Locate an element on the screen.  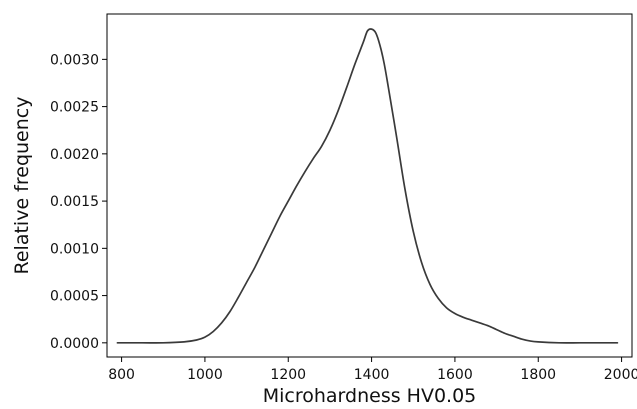
x-tick-label: 800 is located at coordinates (121, 375).